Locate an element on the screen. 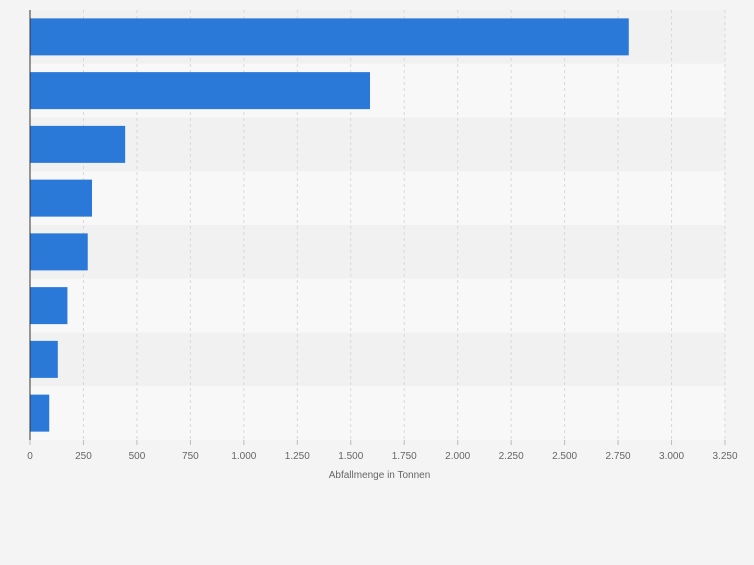 Image resolution: width=754 pixels, height=565 pixels. x-tick-label: 1.000 is located at coordinates (243, 456).